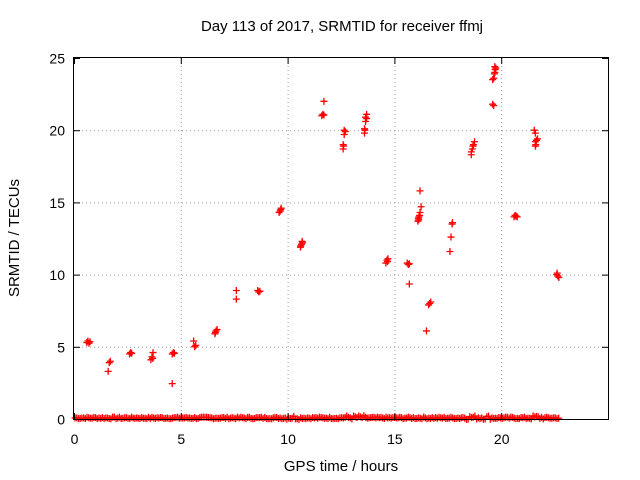 The image size is (640, 480). Describe the element at coordinates (61, 347) in the screenshot. I see `y-tick-label: 5` at that location.